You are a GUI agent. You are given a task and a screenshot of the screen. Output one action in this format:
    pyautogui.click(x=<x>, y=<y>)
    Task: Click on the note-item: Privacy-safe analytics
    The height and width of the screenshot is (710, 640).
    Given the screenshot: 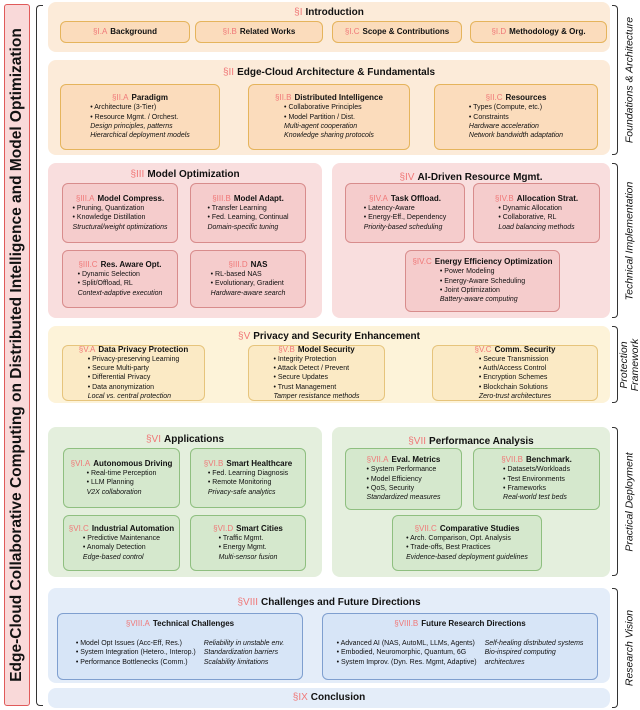 What is the action you would take?
    pyautogui.click(x=241, y=492)
    